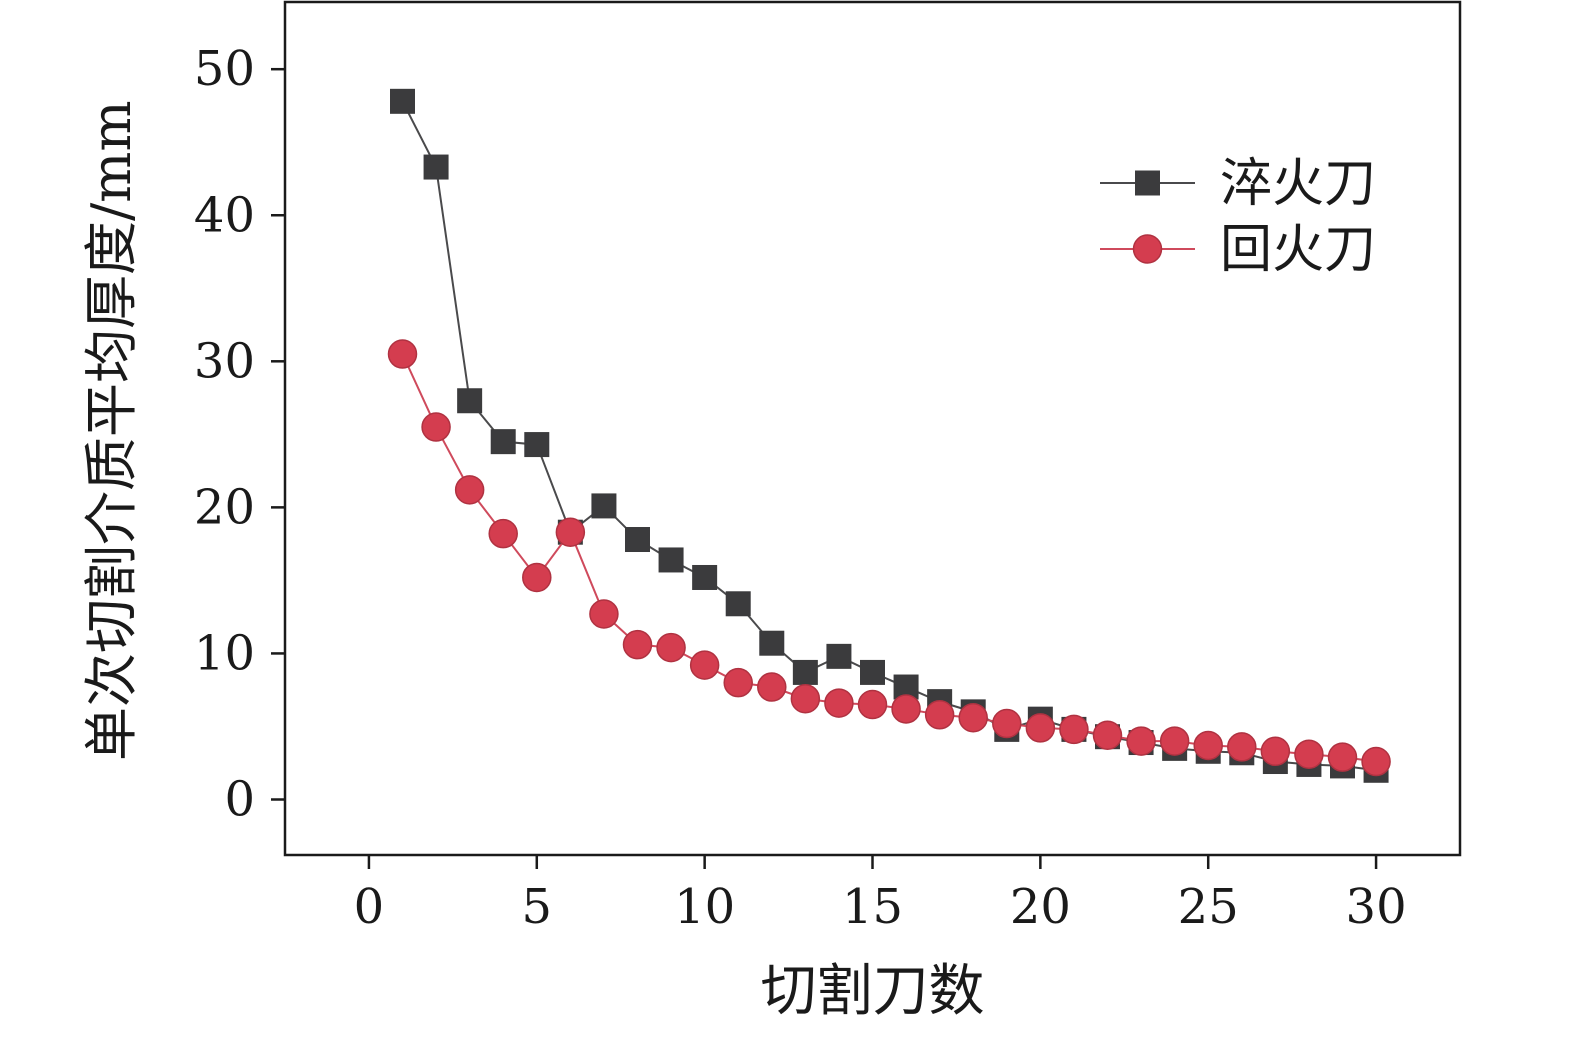  Describe the element at coordinates (872, 907) in the screenshot. I see `x-tick-label: 15` at that location.